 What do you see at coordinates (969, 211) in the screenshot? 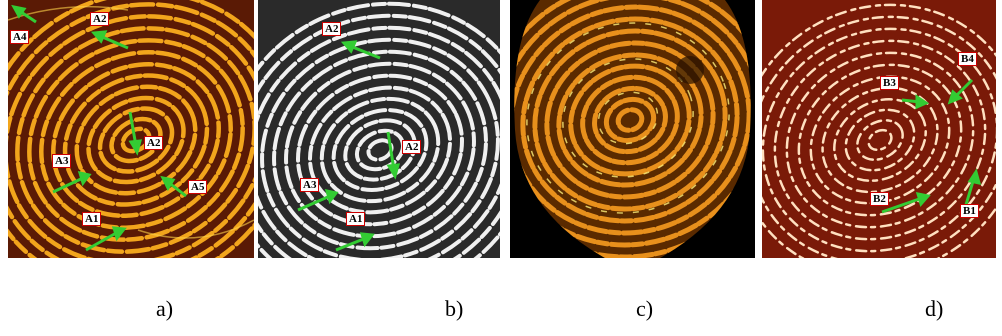
I see `marker-label: B1` at bounding box center [969, 211].